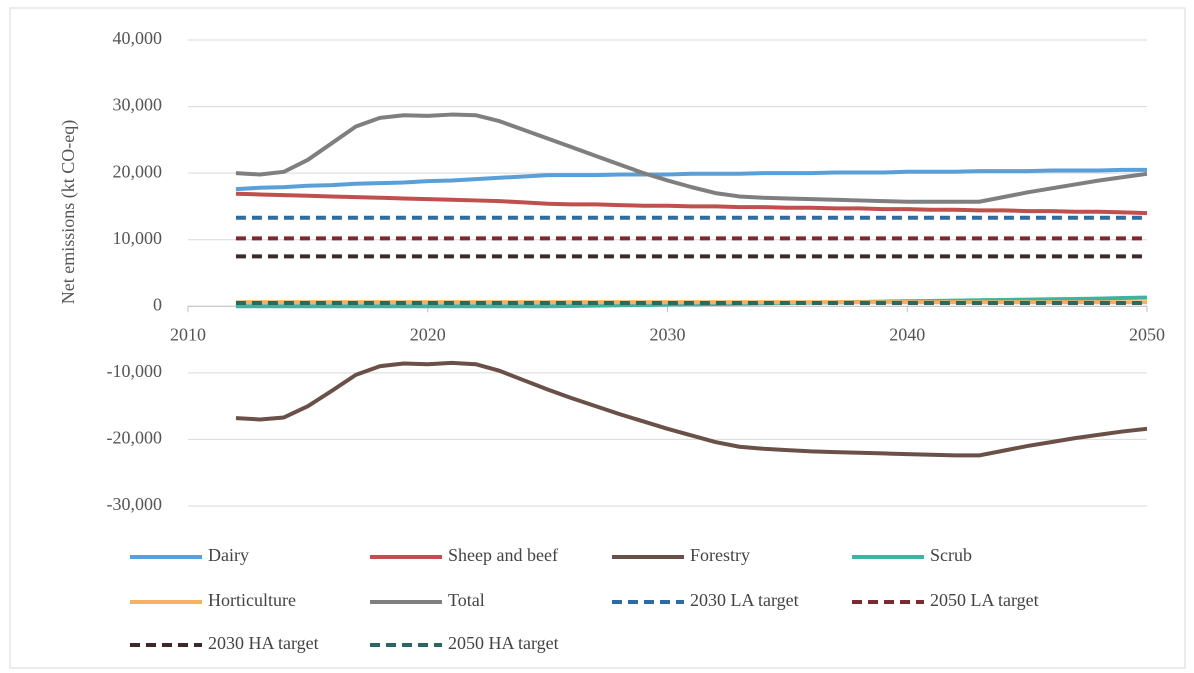  I want to click on legend-label: 2030 HA target, so click(263, 643).